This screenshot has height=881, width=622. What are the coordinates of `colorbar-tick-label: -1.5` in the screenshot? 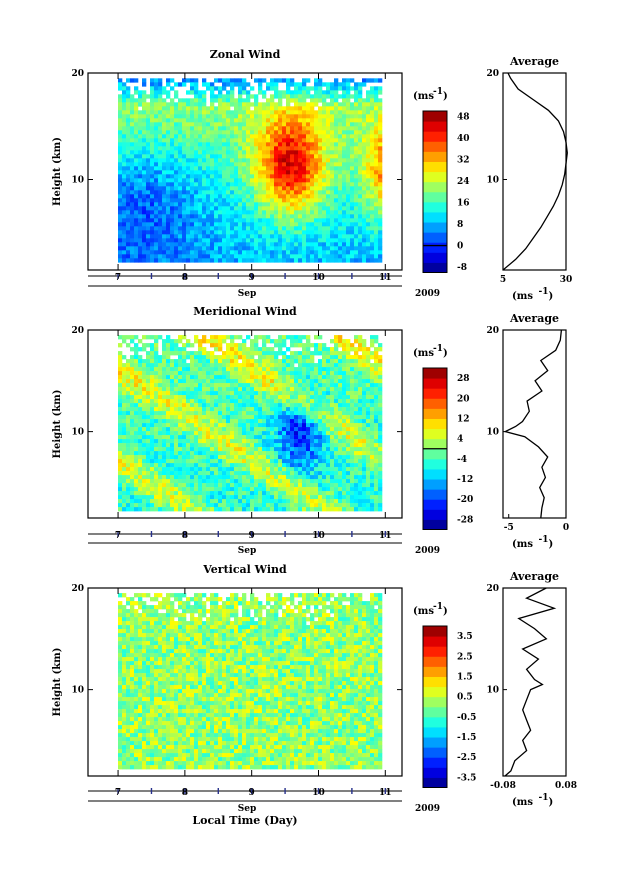 It's located at (466, 738).